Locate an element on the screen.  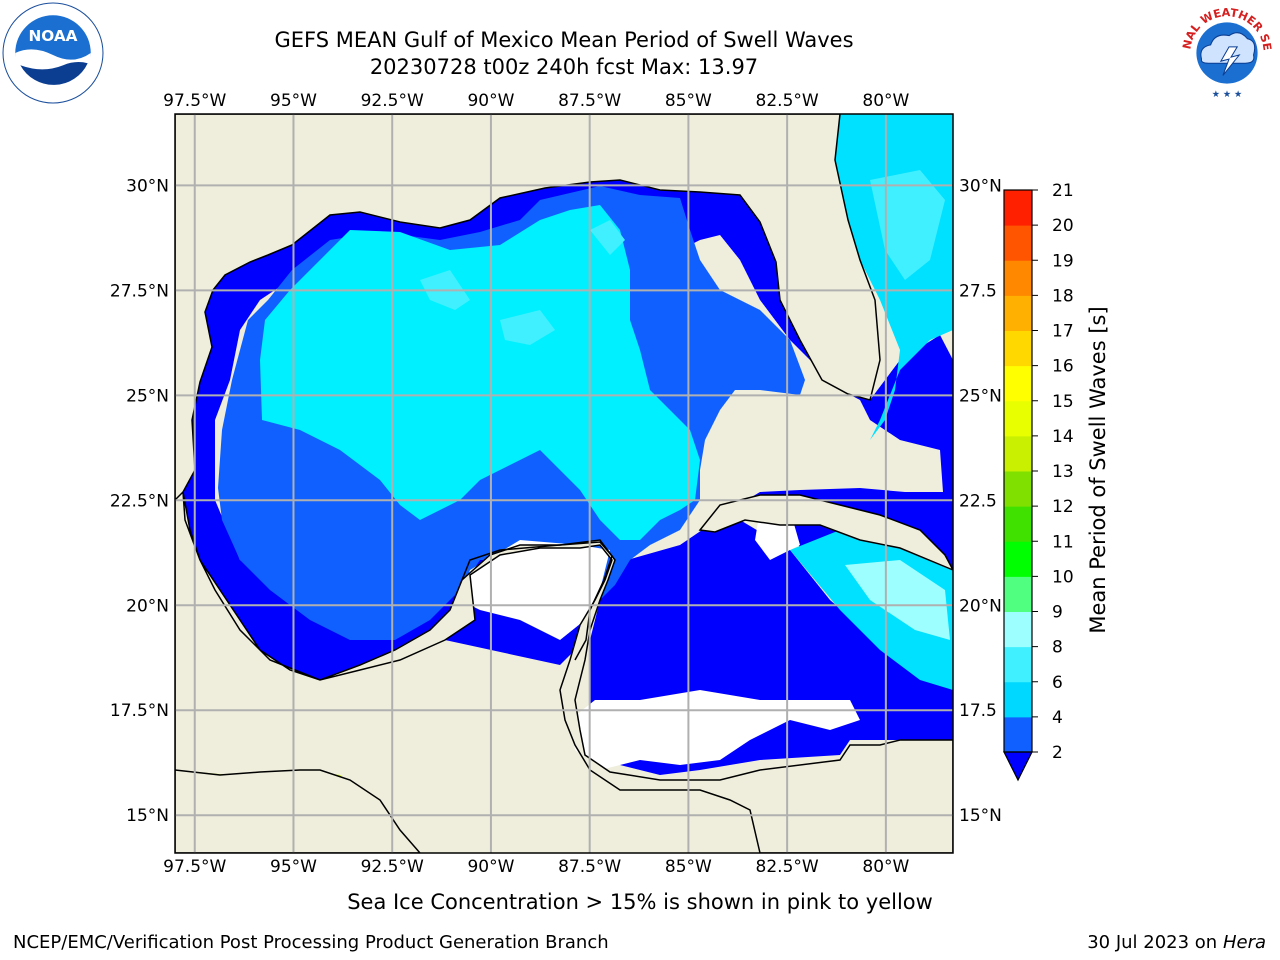
colorbar-tick-label: 15 is located at coordinates (1063, 402).